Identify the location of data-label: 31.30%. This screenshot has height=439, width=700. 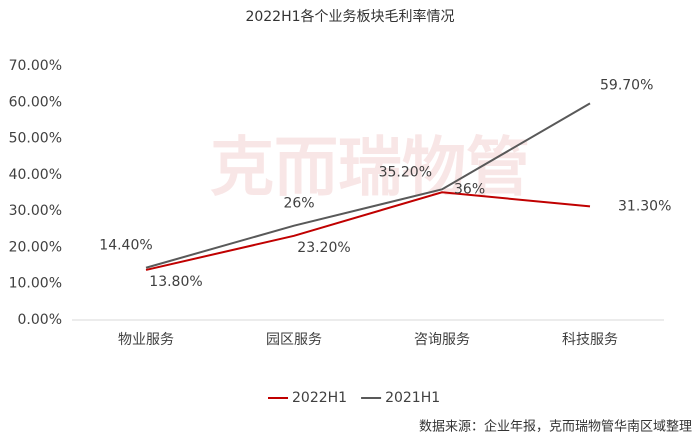
(644, 206).